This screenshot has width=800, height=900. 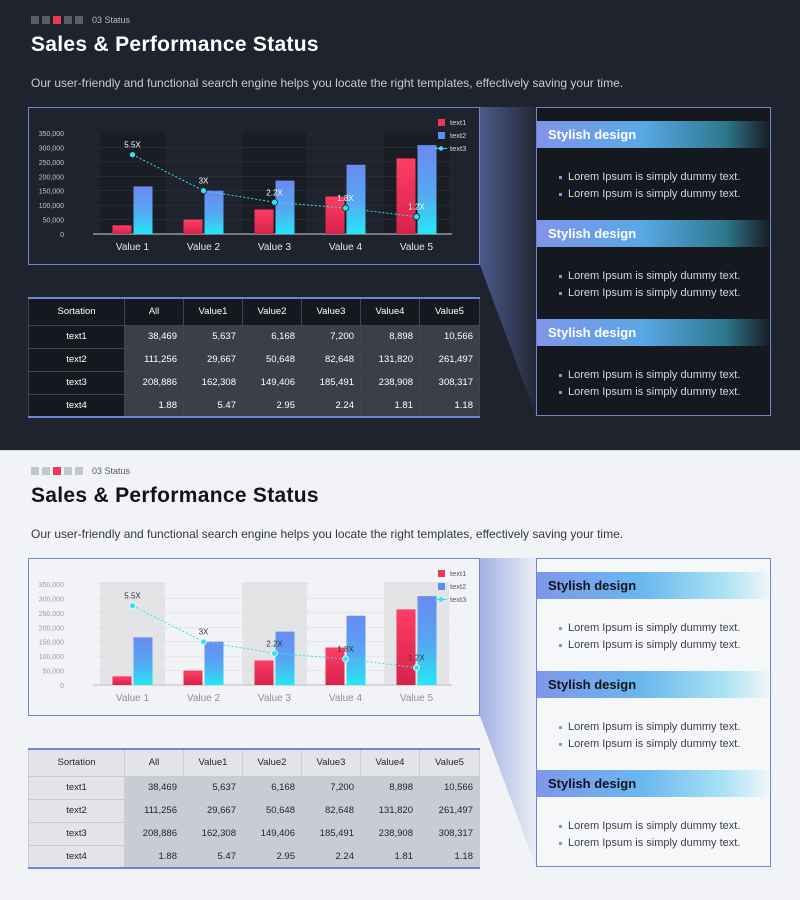 What do you see at coordinates (449, 359) in the screenshot?
I see `table-cell: 261,497` at bounding box center [449, 359].